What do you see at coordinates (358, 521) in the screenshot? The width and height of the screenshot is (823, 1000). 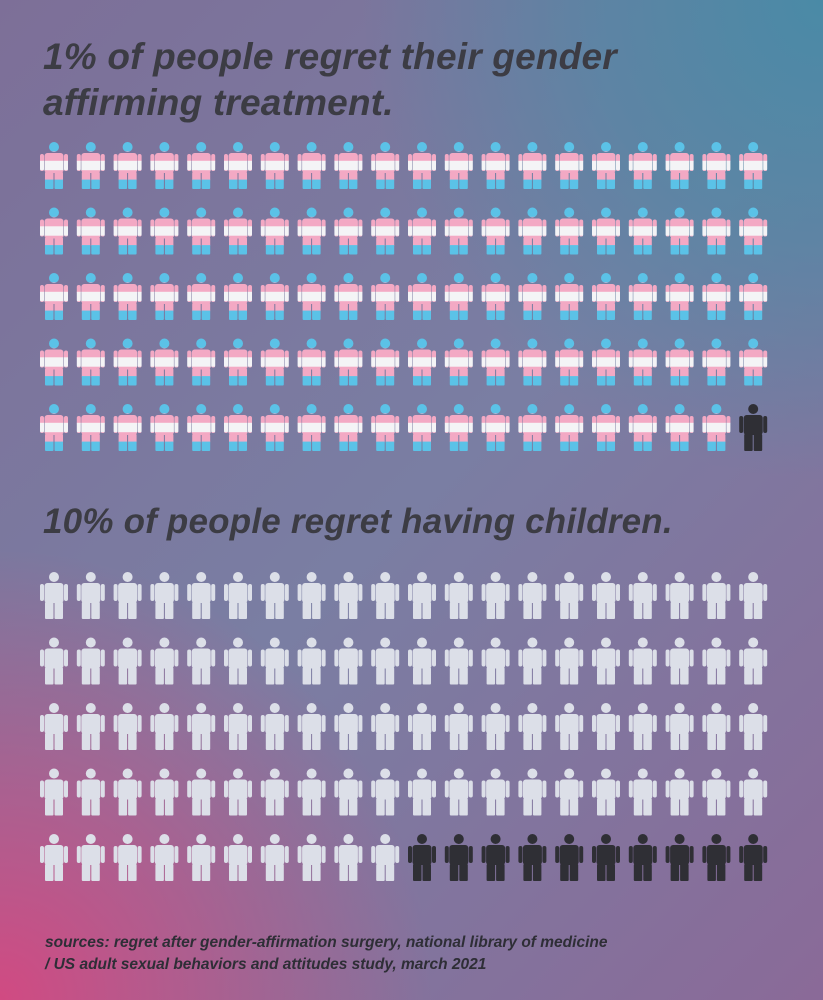 I see `children-chart-title: 10% of people regret having children.` at bounding box center [358, 521].